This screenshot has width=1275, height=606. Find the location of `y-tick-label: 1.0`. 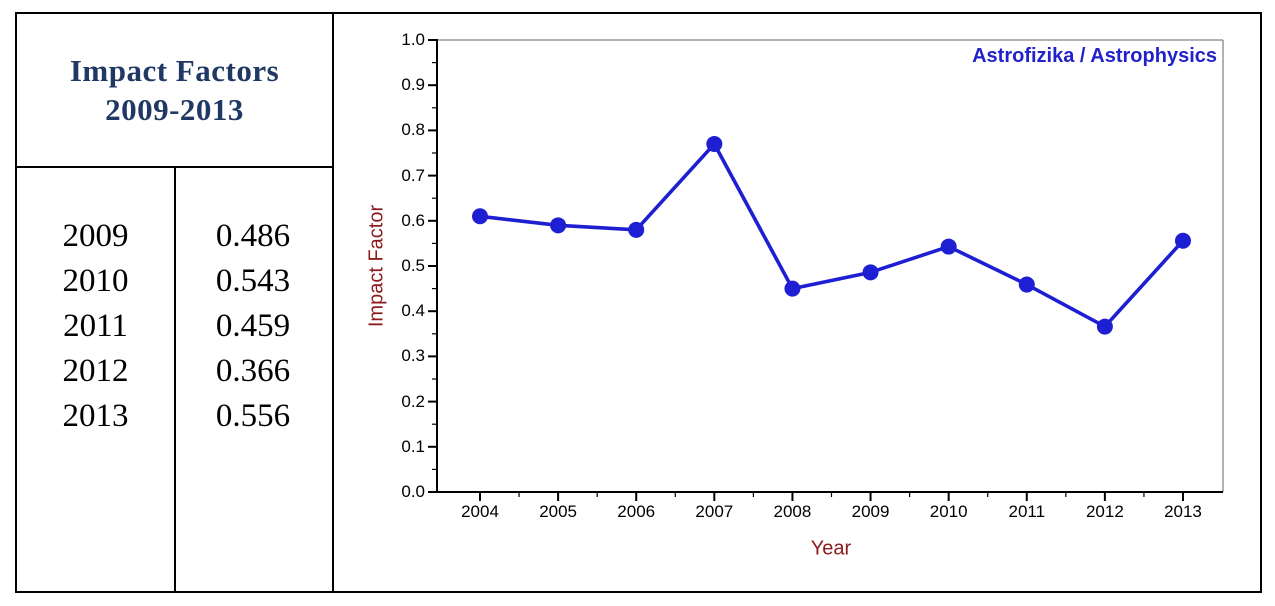

y-tick-label: 1.0 is located at coordinates (413, 39).